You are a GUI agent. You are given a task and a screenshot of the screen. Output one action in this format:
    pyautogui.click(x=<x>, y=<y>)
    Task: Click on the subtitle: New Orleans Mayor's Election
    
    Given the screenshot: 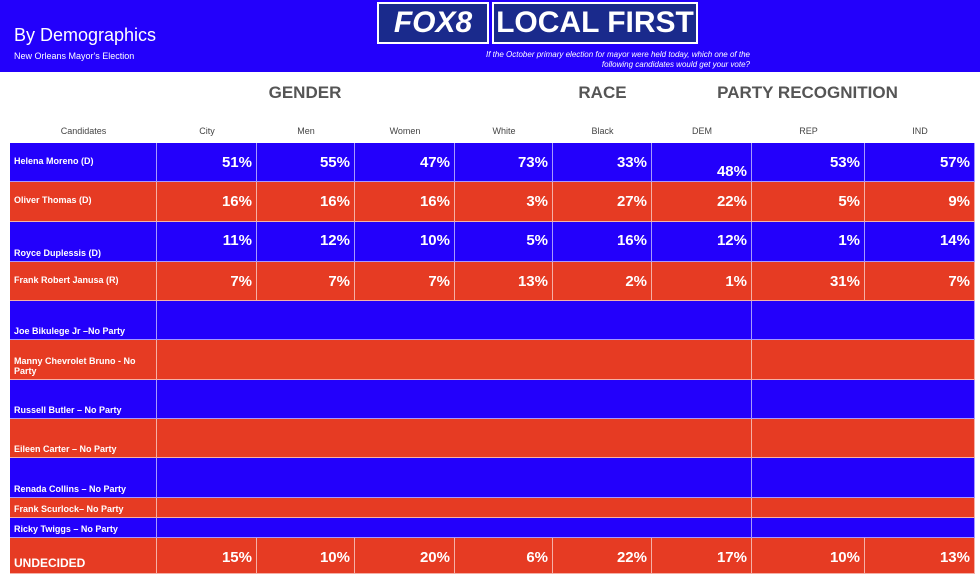 What is the action you would take?
    pyautogui.click(x=74, y=56)
    